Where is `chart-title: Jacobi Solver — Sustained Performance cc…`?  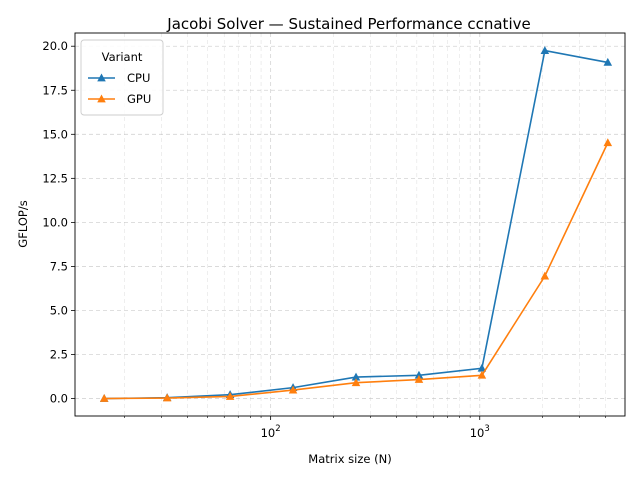 chart-title: Jacobi Solver — Sustained Performance cc… is located at coordinates (348, 24).